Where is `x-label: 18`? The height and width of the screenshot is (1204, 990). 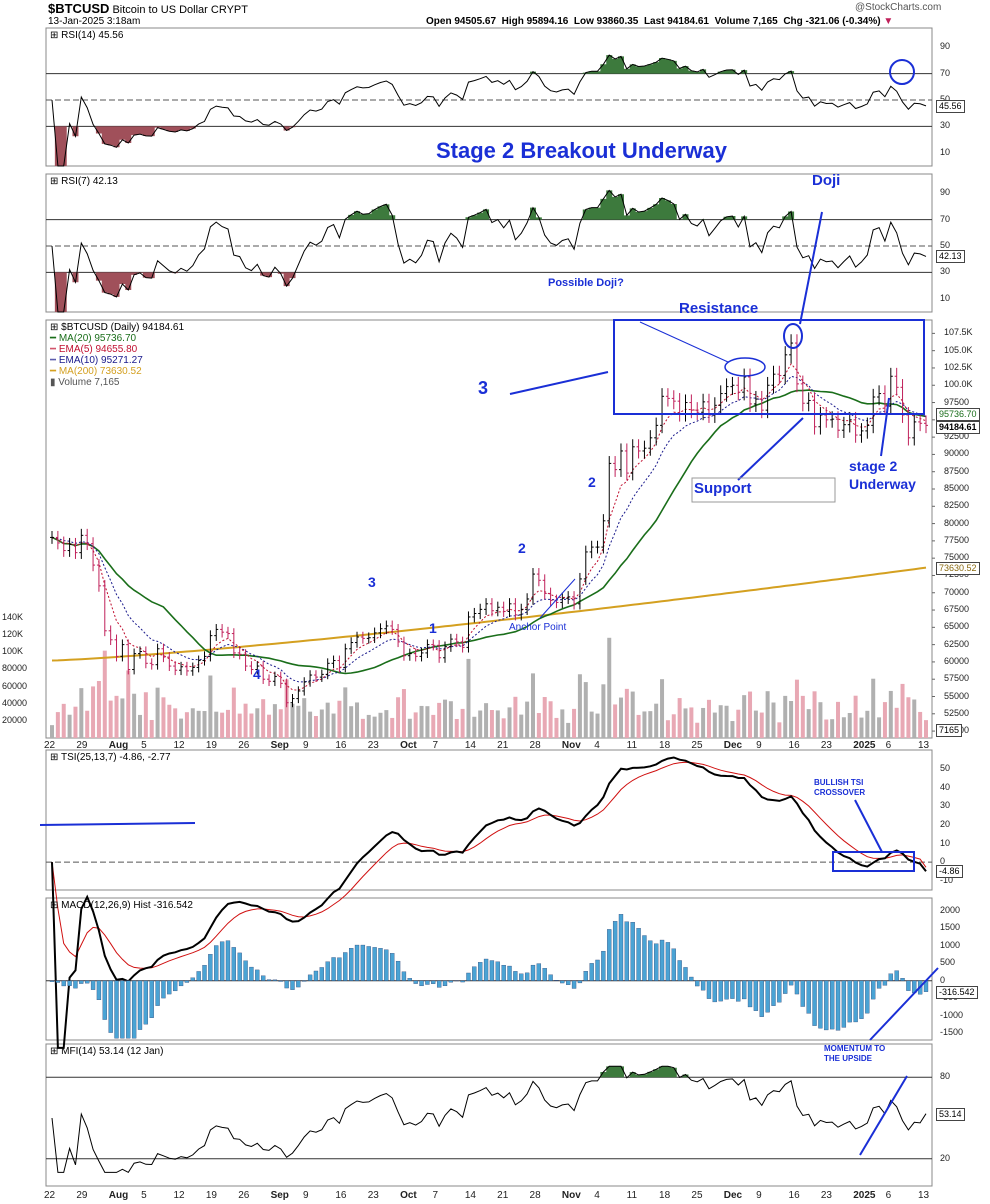
x-label: 18 is located at coordinates (665, 1195).